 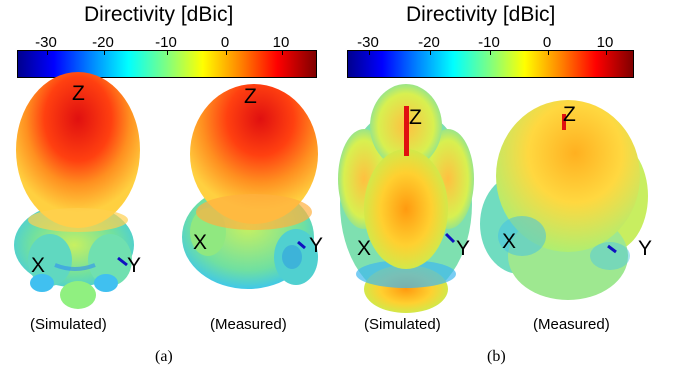 I want to click on y-axis-line, so click(x=122, y=261).